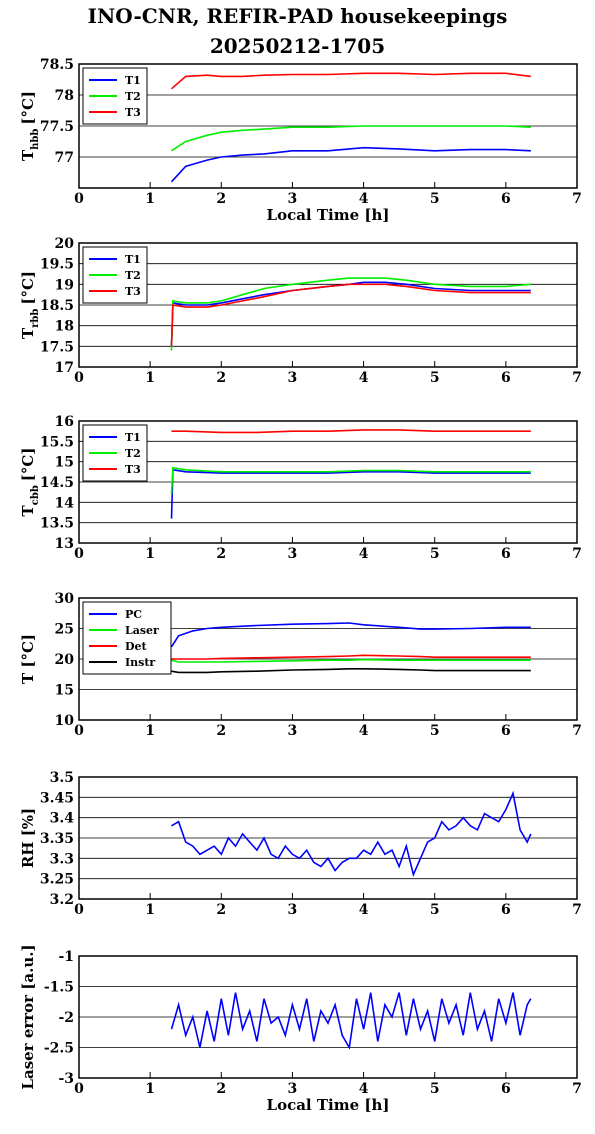 The image size is (595, 1134). What do you see at coordinates (57, 483) in the screenshot?
I see `y-tick-label: 14.5` at bounding box center [57, 483].